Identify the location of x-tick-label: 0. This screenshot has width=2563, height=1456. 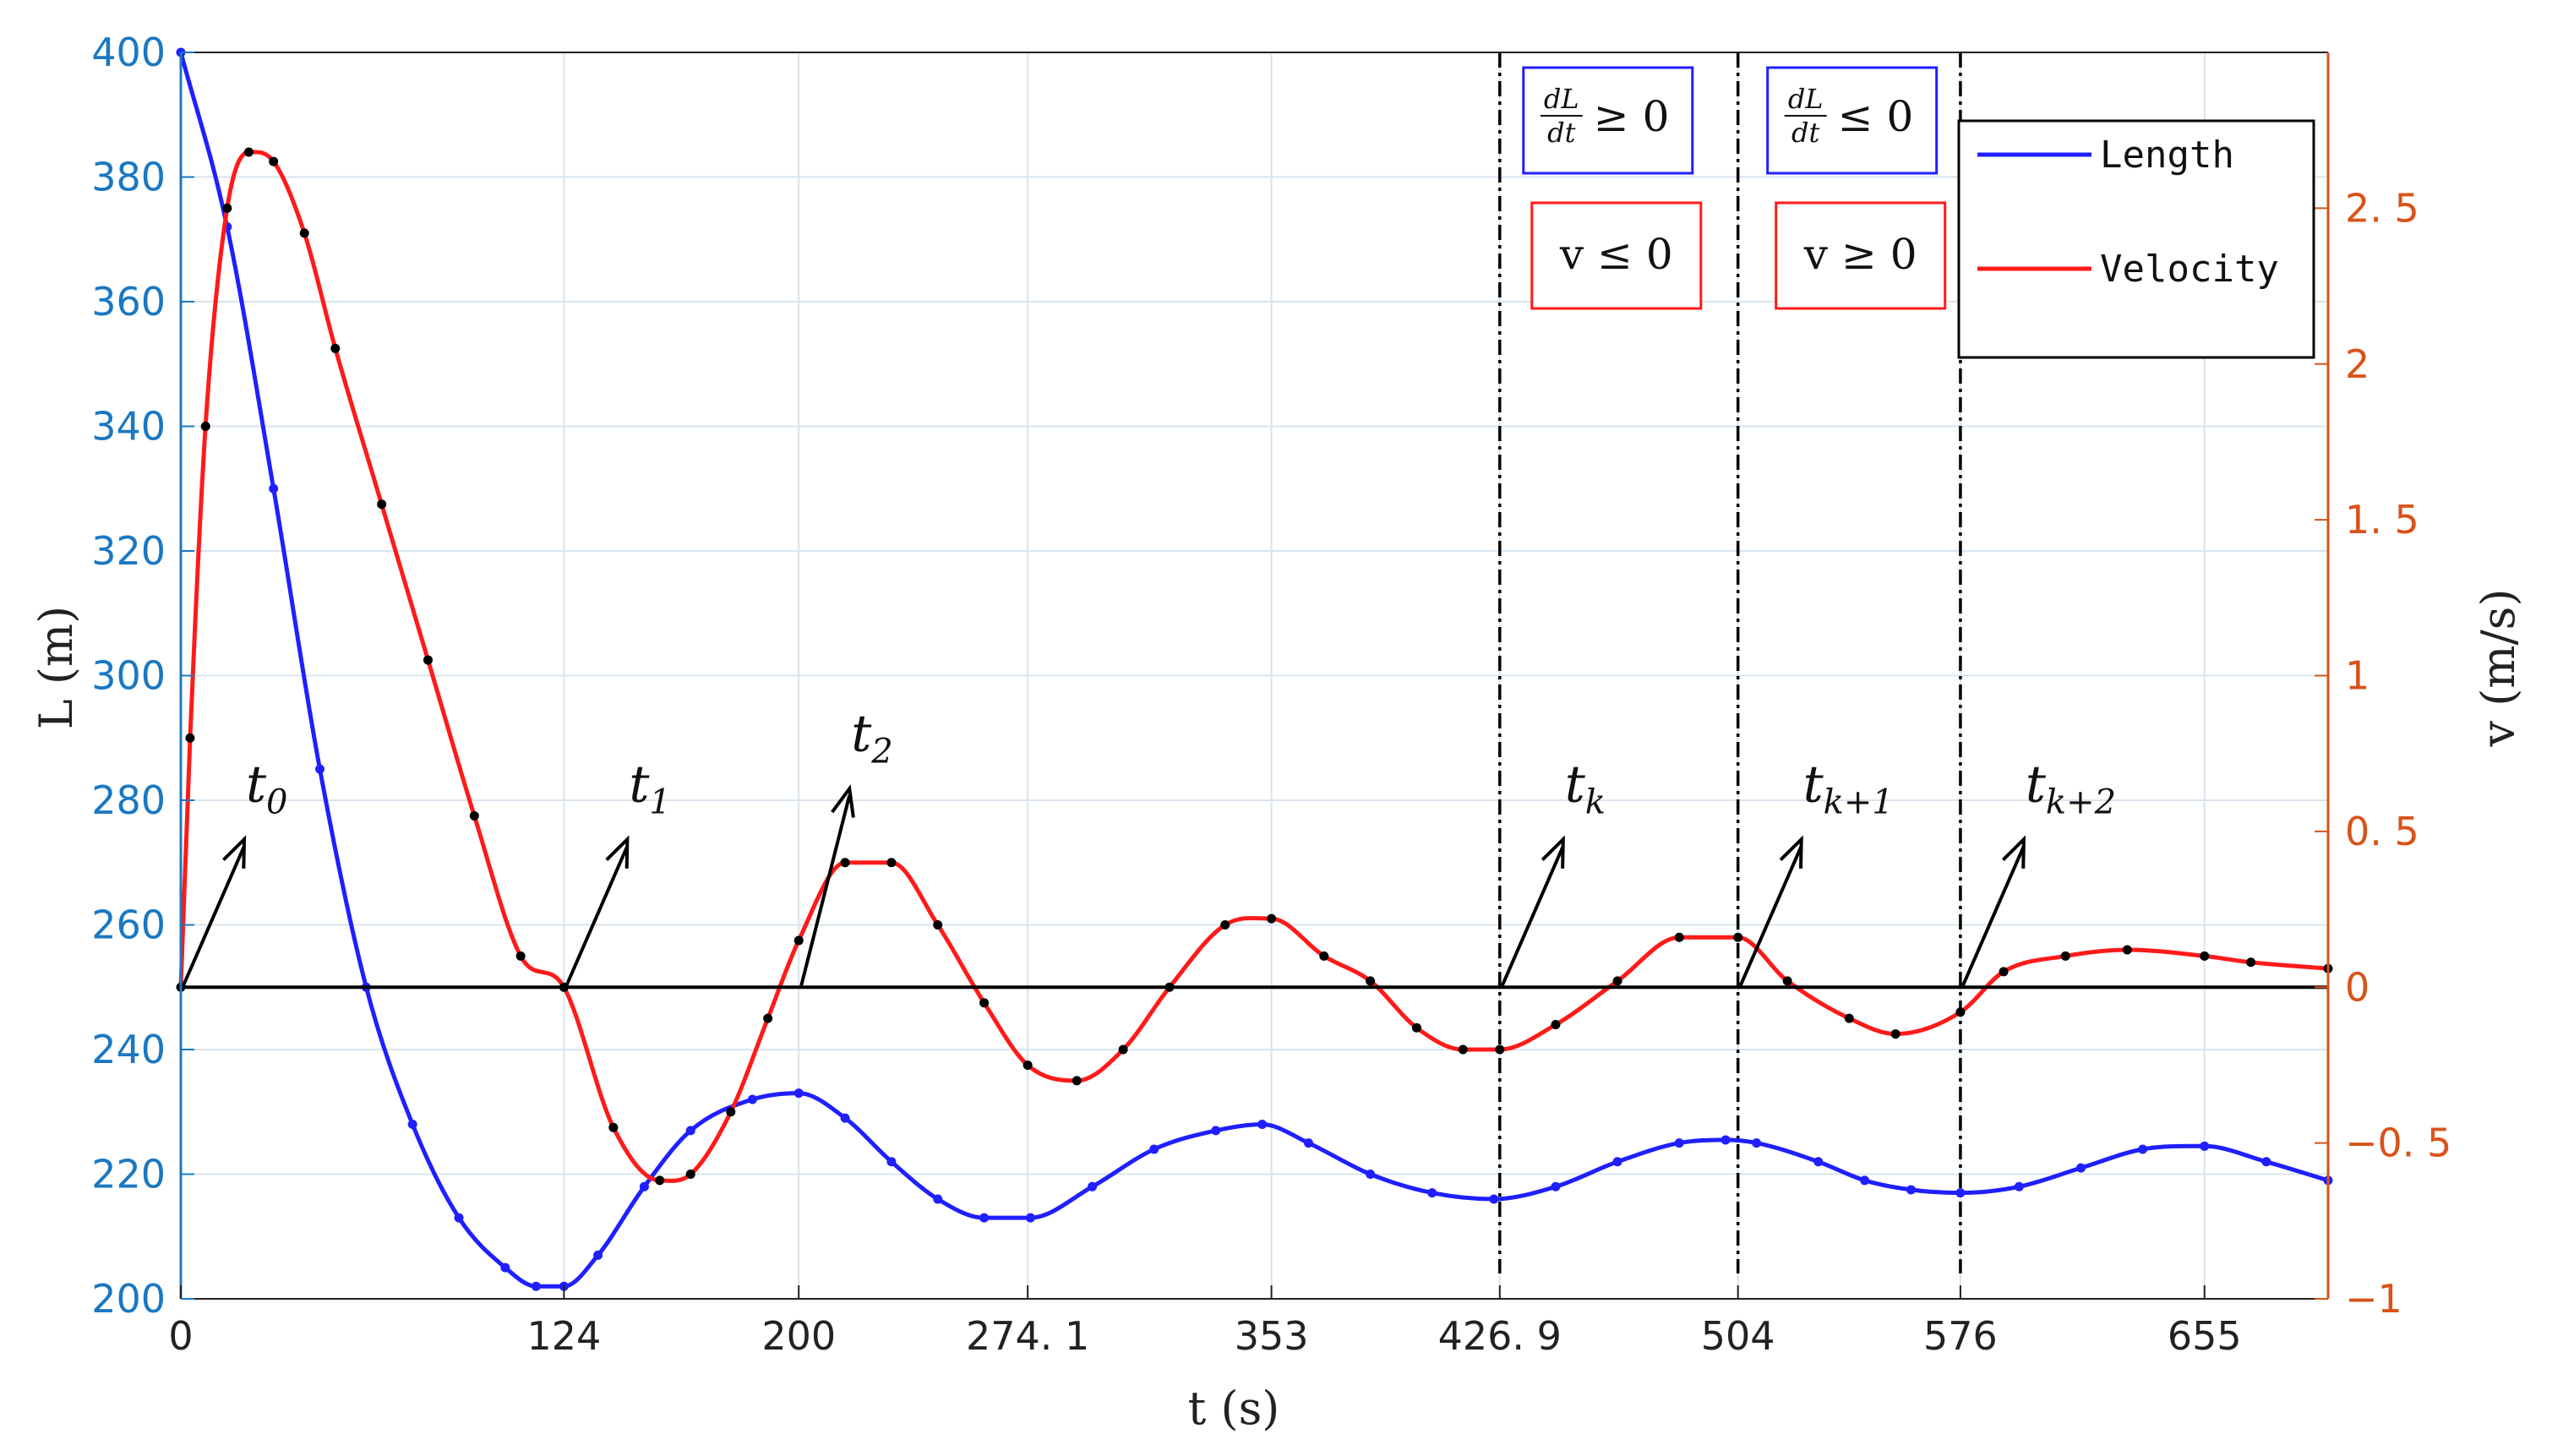
(181, 1336).